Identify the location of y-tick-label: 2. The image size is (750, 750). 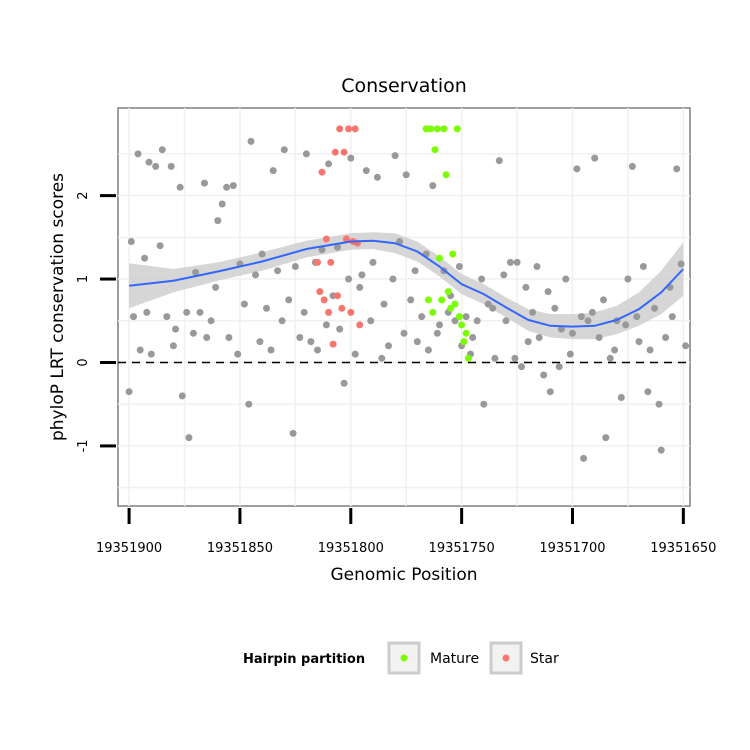
(83, 195).